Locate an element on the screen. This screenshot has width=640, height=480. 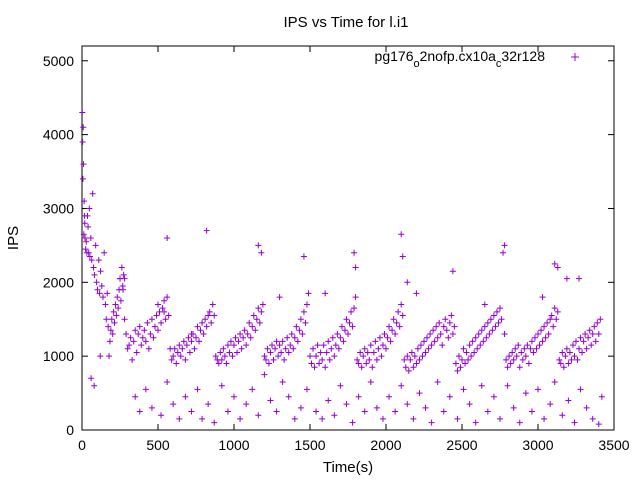
legend-marker-plus is located at coordinates (575, 57).